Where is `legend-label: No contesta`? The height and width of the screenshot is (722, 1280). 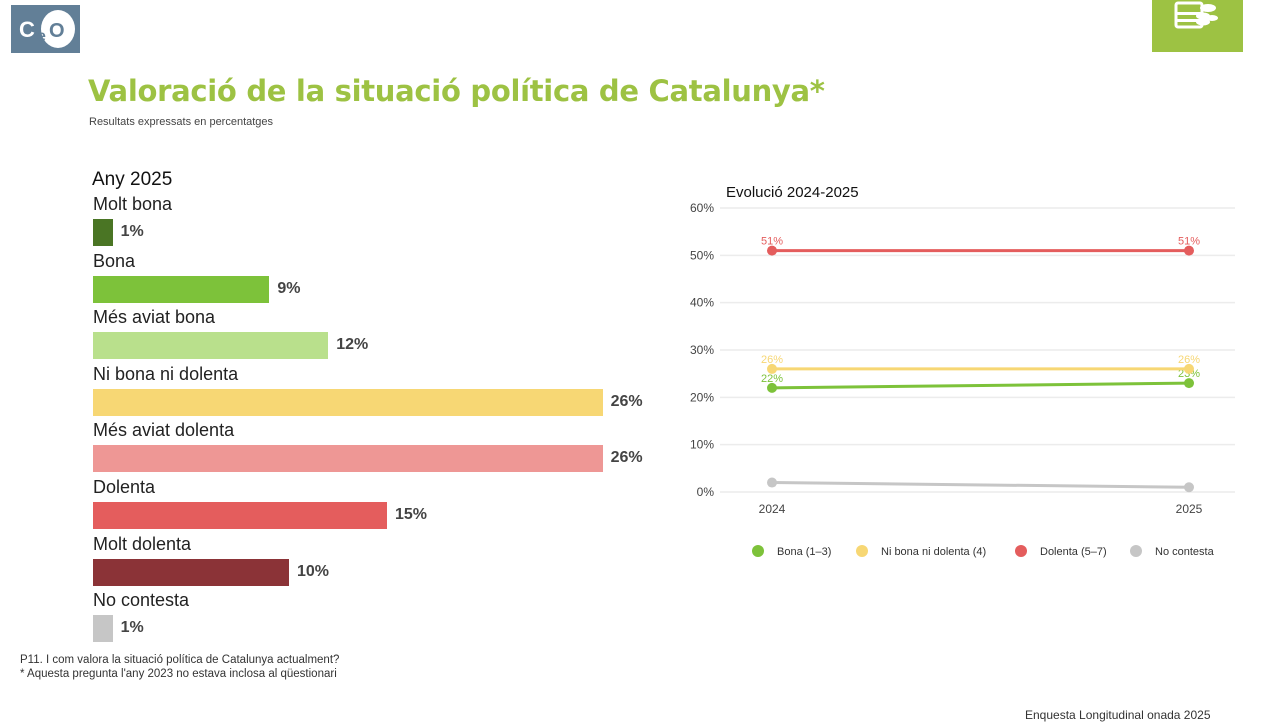
legend-label: No contesta is located at coordinates (1185, 552).